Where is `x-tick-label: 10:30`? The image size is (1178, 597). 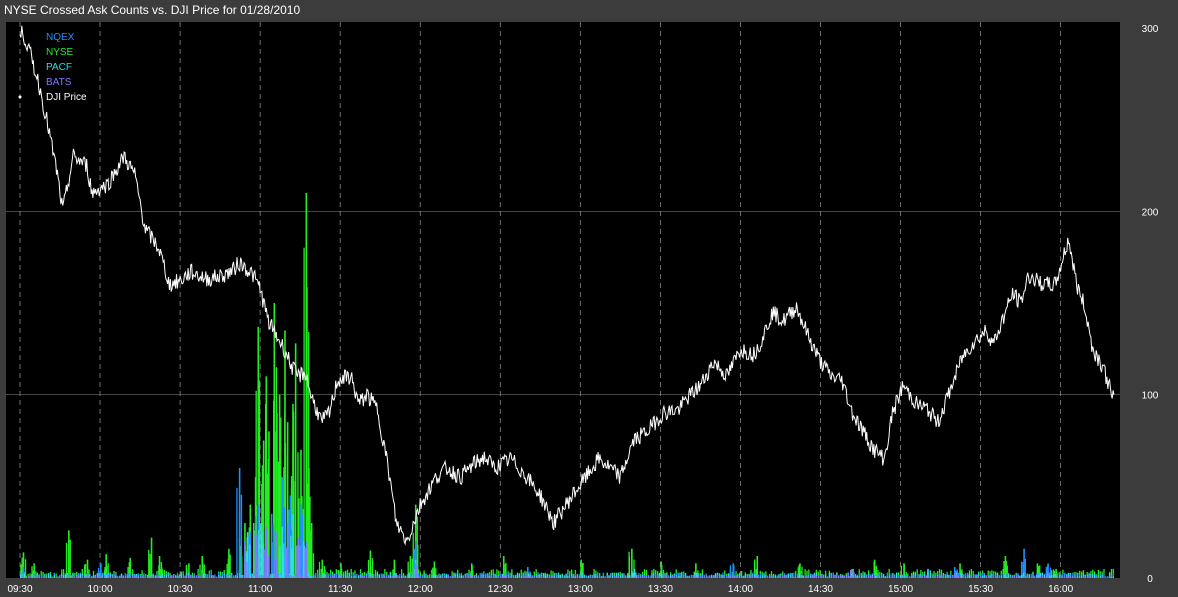
x-tick-label: 10:30 is located at coordinates (180, 589).